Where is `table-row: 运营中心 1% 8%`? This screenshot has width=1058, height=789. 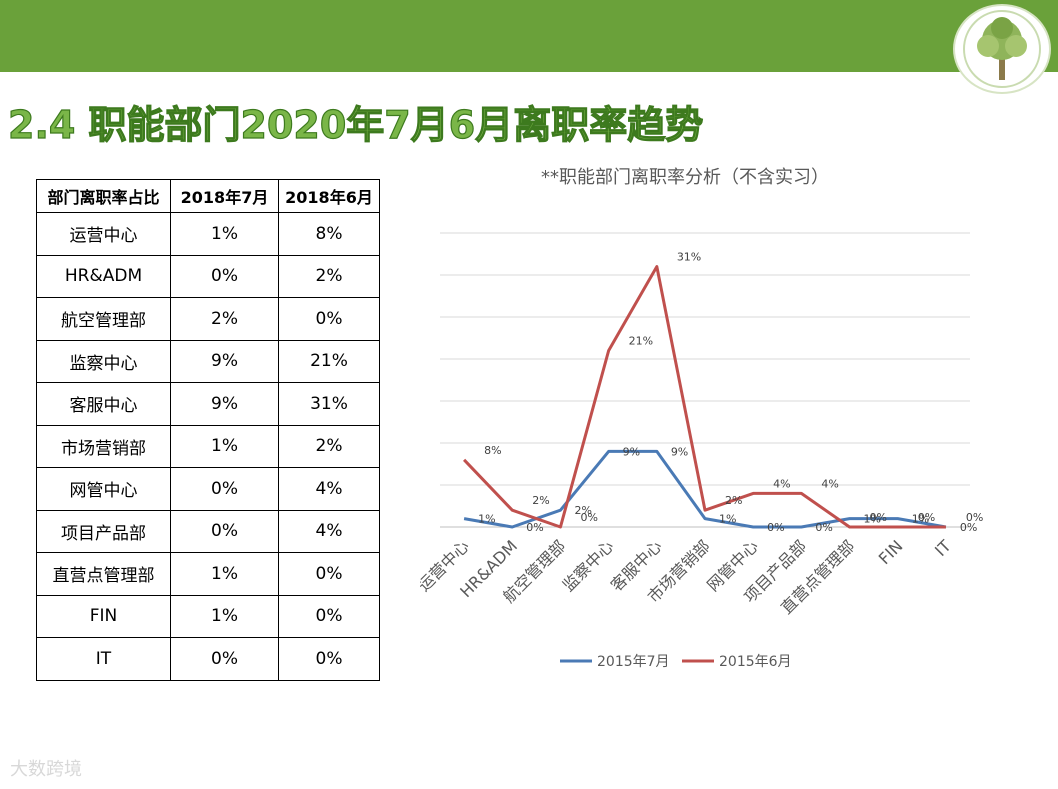 table-row: 运营中心 1% 8% is located at coordinates (208, 234).